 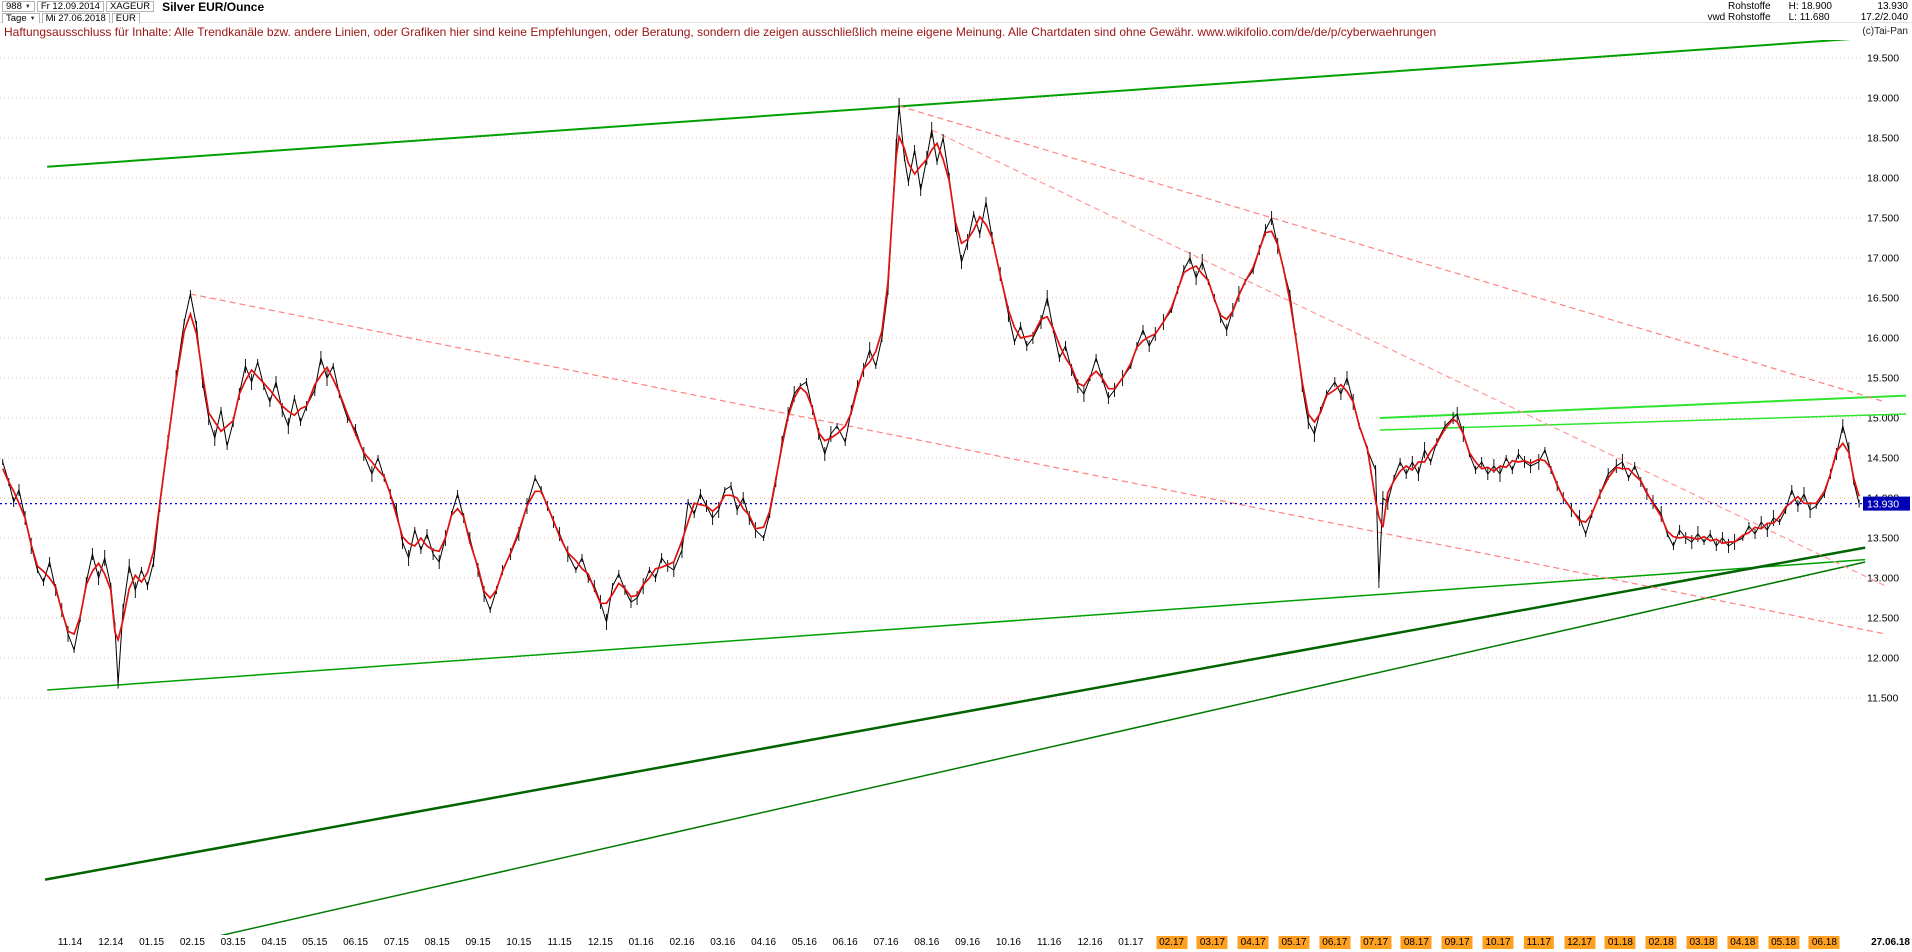 What do you see at coordinates (233, 942) in the screenshot?
I see `x-axis-label: 03.15` at bounding box center [233, 942].